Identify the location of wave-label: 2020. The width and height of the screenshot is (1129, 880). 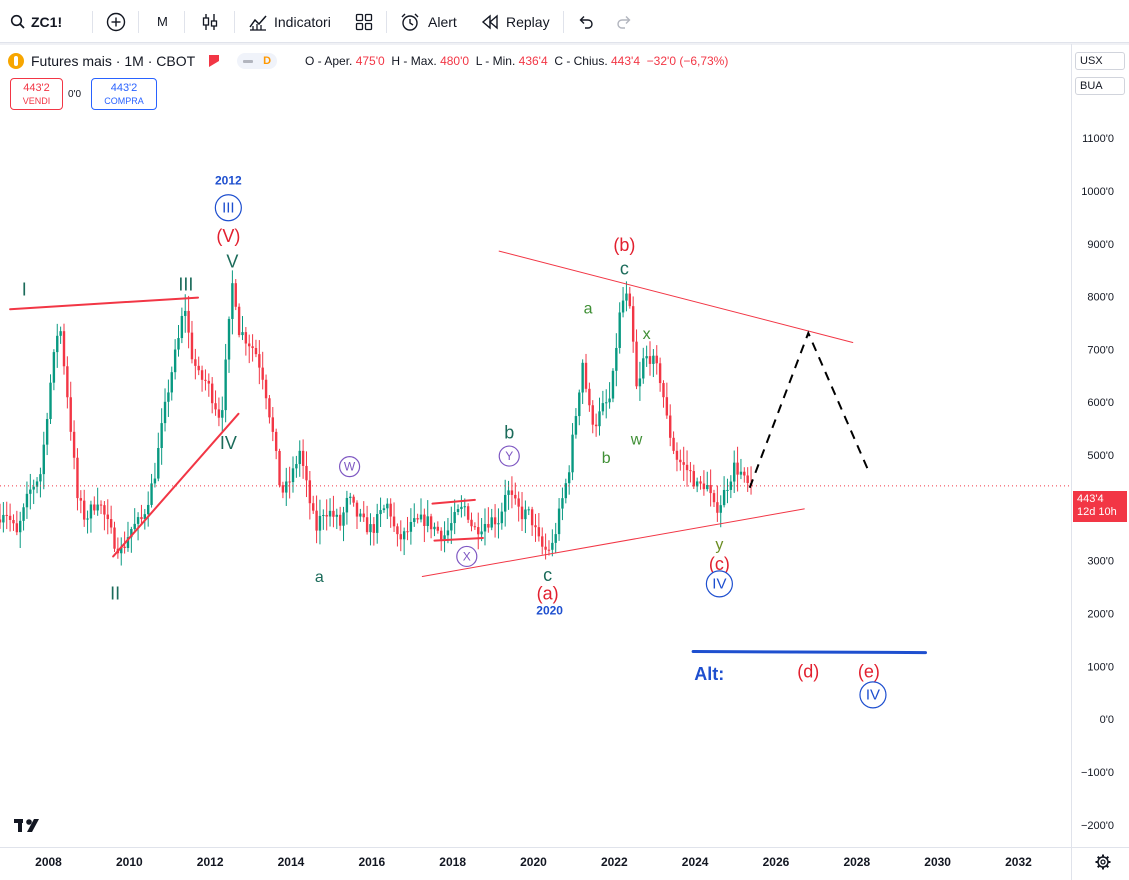
(549, 610).